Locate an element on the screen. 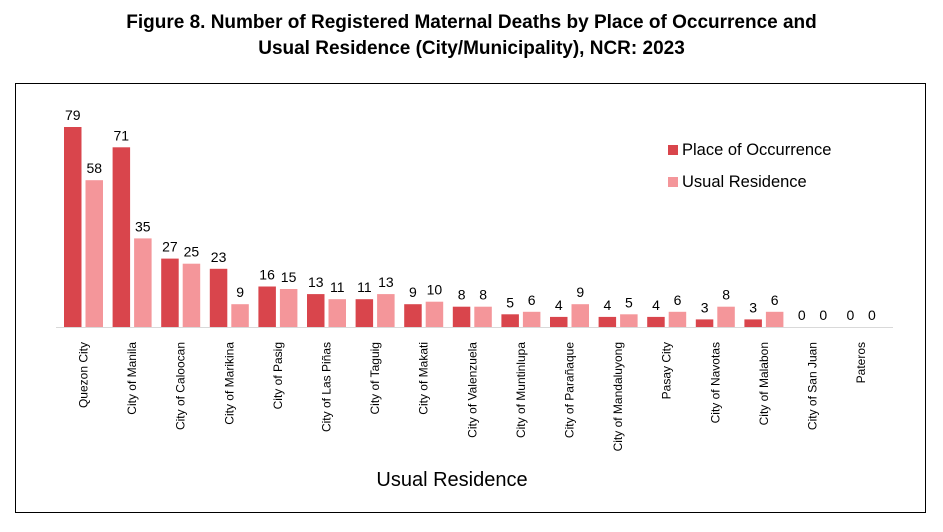  x-tick-label-11: City of Mandaluyong is located at coordinates (618, 396).